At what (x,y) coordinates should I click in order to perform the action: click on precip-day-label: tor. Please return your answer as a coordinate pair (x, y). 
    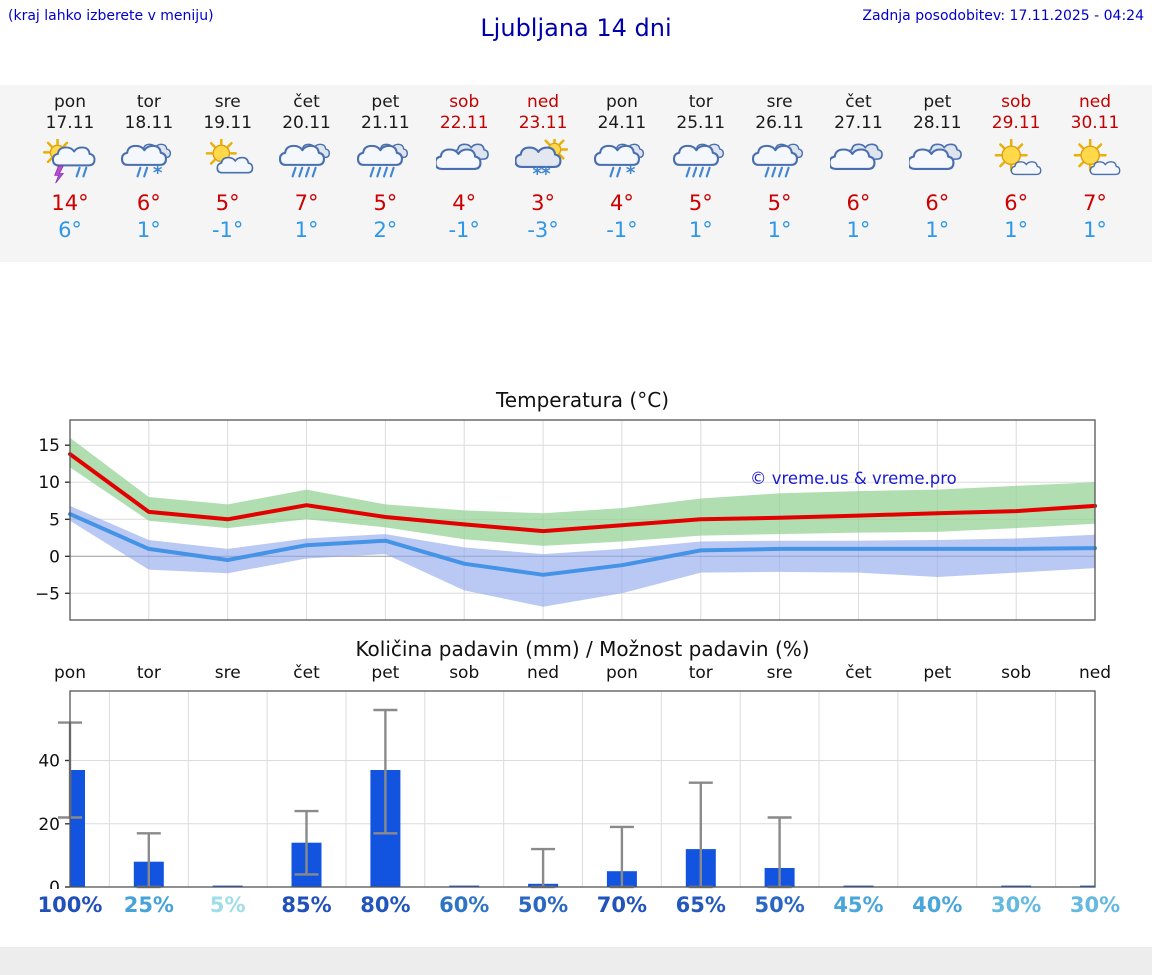
    Looking at the image, I should click on (700, 673).